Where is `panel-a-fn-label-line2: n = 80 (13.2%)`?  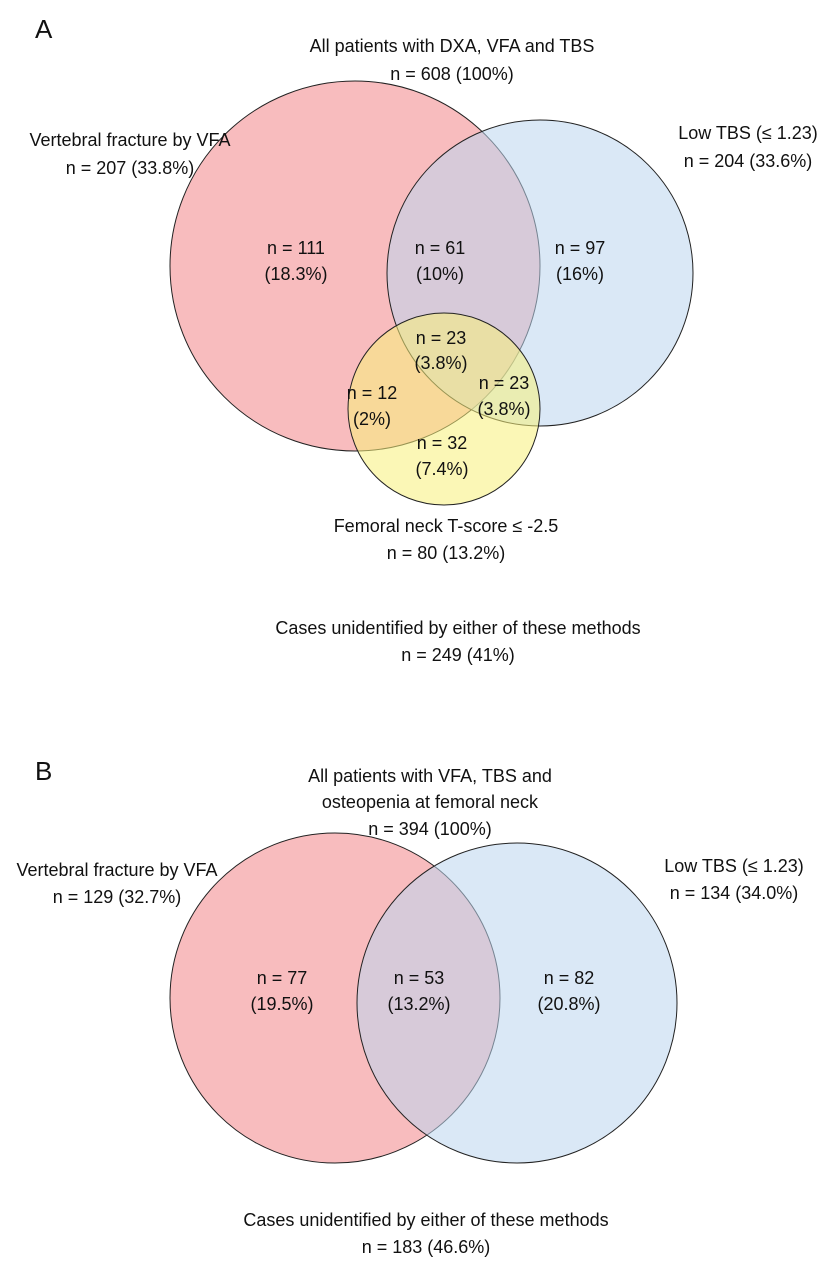
panel-a-fn-label-line2: n = 80 (13.2%) is located at coordinates (446, 553).